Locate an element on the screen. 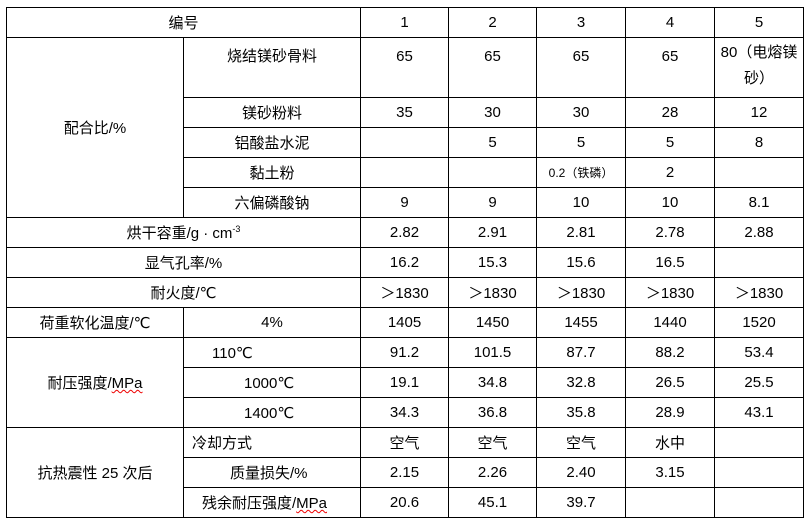  cell: 19.1 is located at coordinates (405, 382).